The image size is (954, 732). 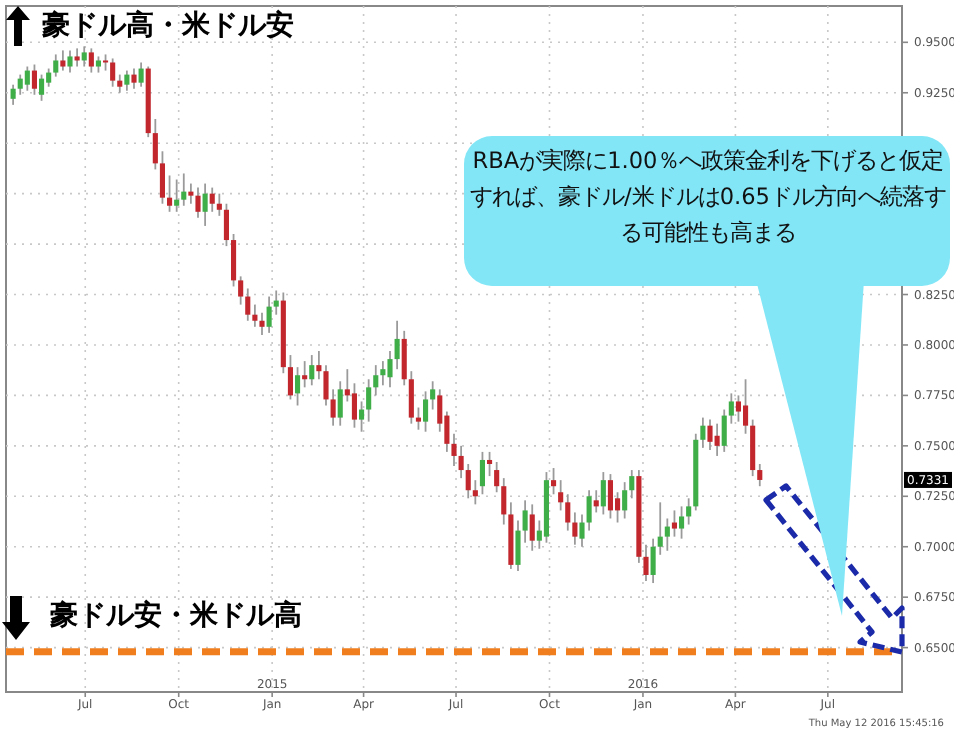 I want to click on annotation: RBAが実際に1.00％へ政策金利を下げると仮定すれば、豪ドル/米ドルは0.65ドル方向へ続落する可能性も高まる, so click(x=708, y=198).